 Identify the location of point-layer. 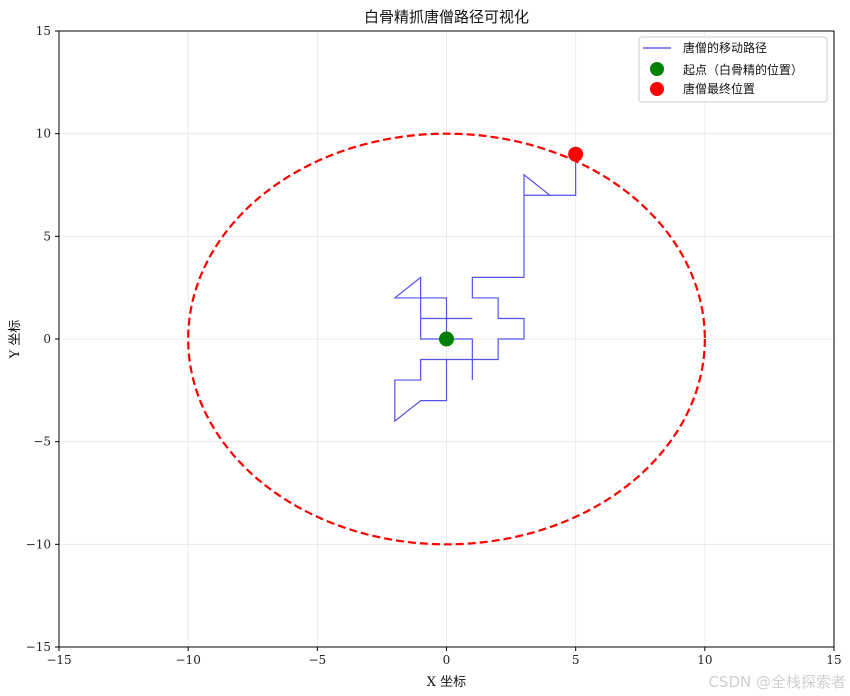
(511, 246).